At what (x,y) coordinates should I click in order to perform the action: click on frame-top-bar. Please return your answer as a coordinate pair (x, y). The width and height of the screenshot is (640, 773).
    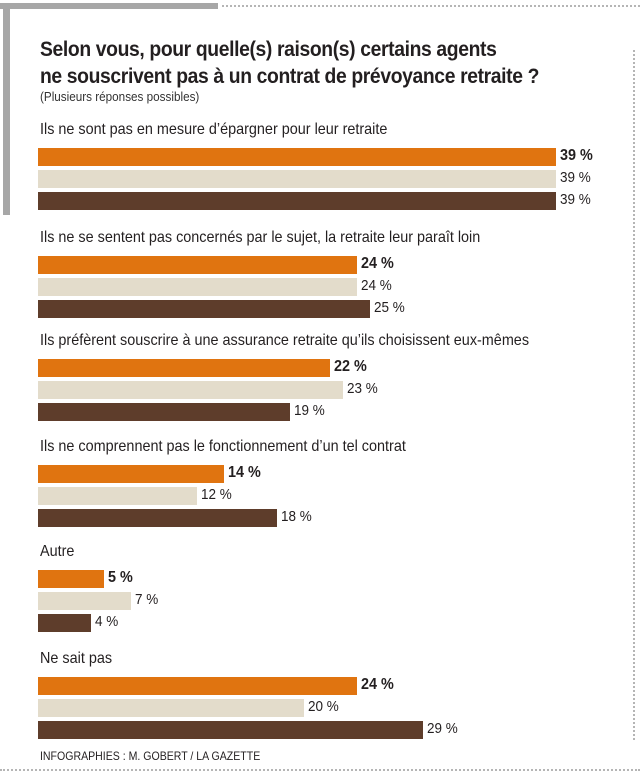
    Looking at the image, I should click on (109, 6).